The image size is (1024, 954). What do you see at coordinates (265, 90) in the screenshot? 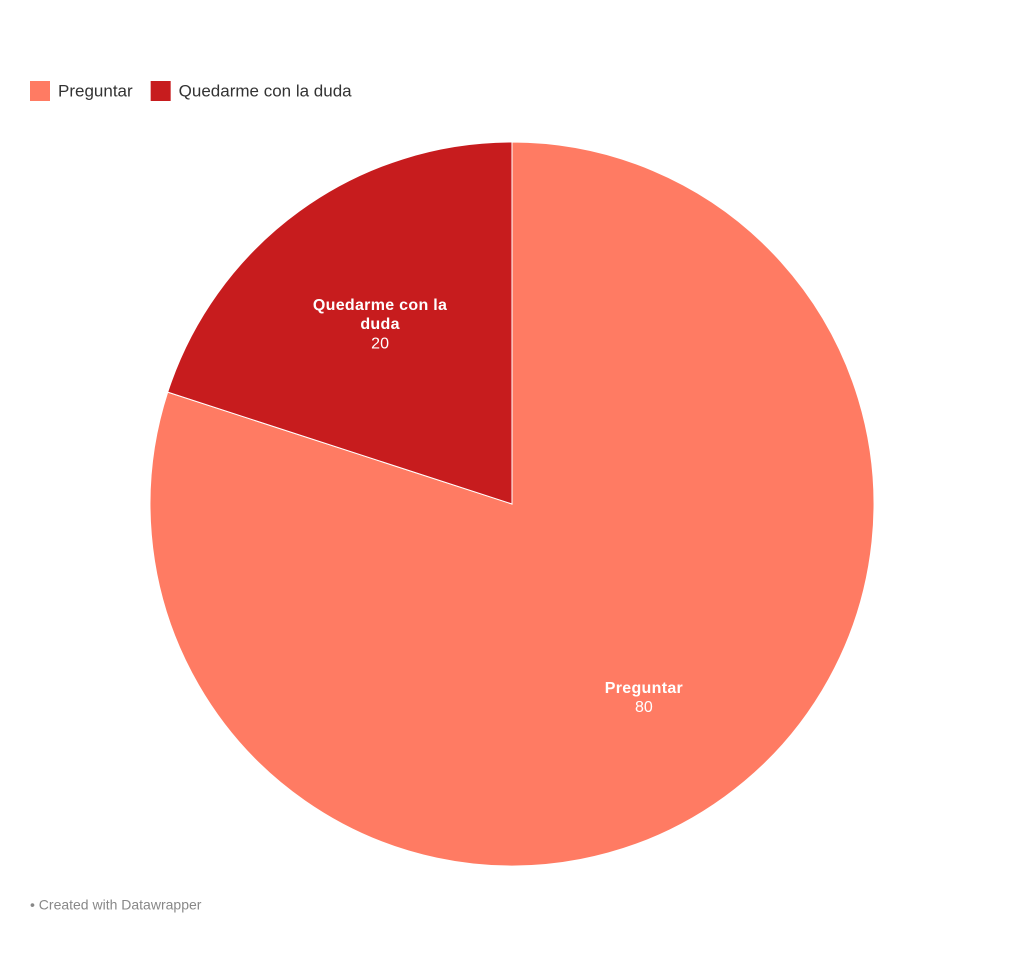
I see `legend-label: Quedarme con la duda` at bounding box center [265, 90].